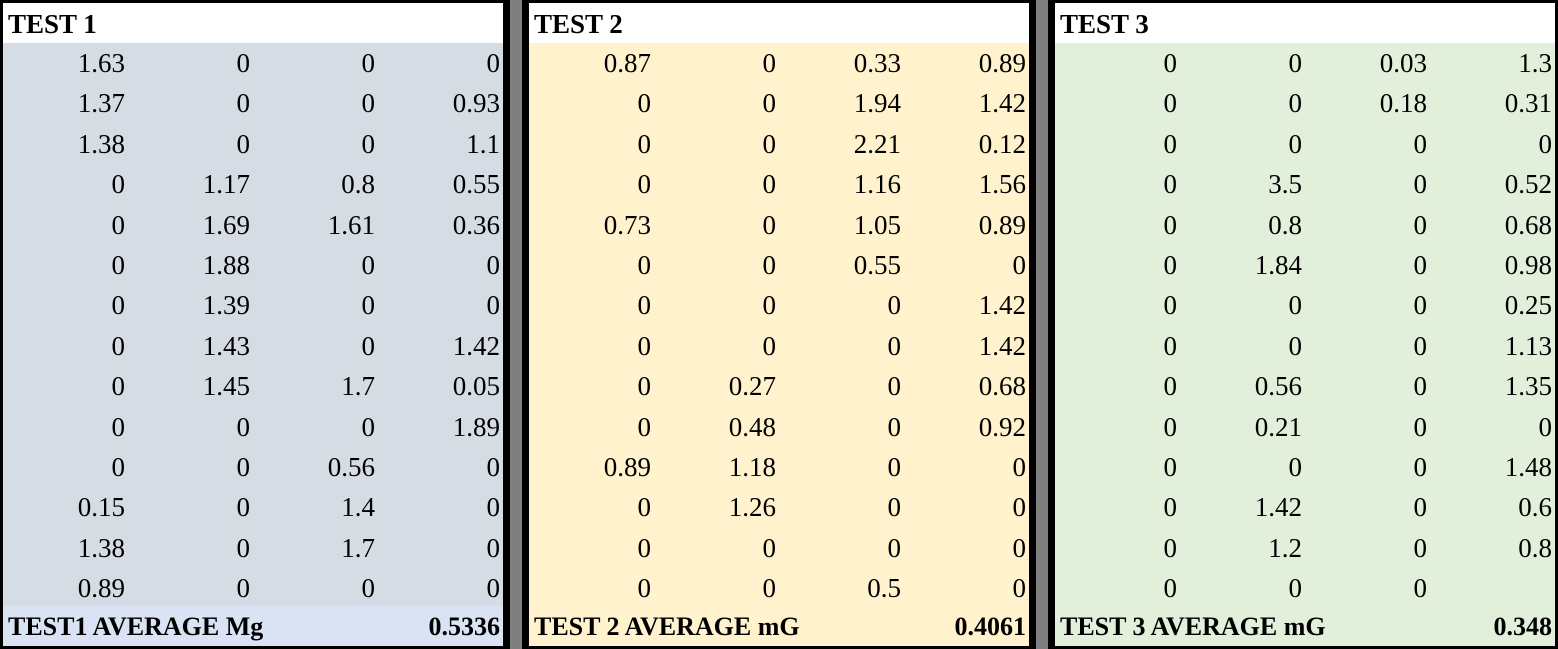 The height and width of the screenshot is (649, 1558). I want to click on data-row: 0 0.27 0 0.68, so click(779, 386).